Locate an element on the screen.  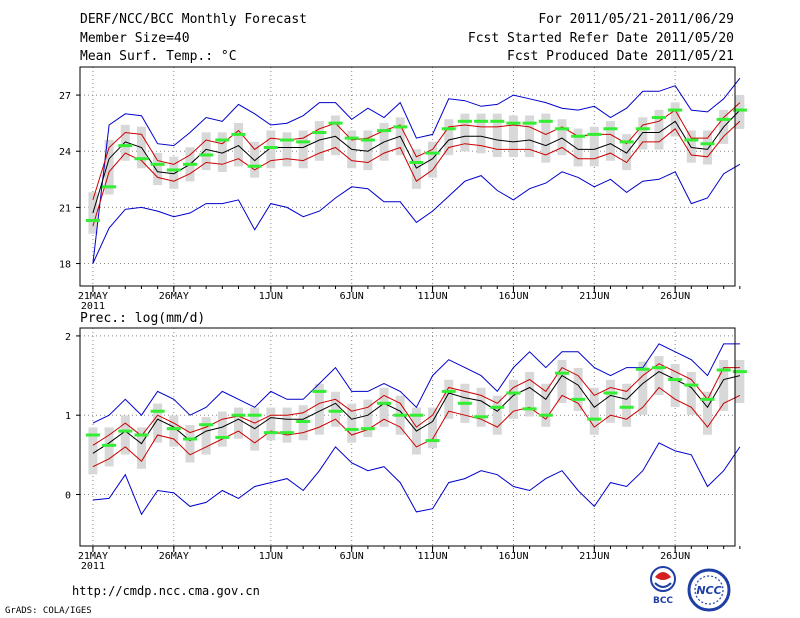
precip-y-tick-label: 0 is located at coordinates (68, 495).